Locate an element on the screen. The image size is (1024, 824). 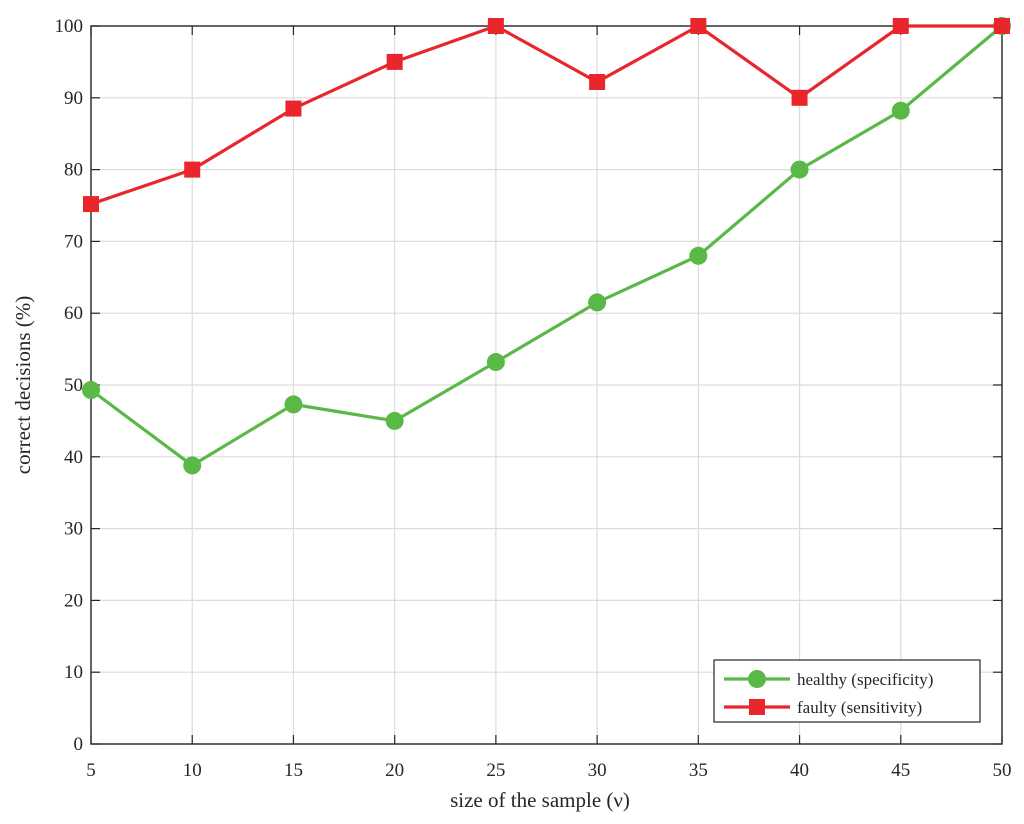
x-tick-label: 10 is located at coordinates (192, 770).